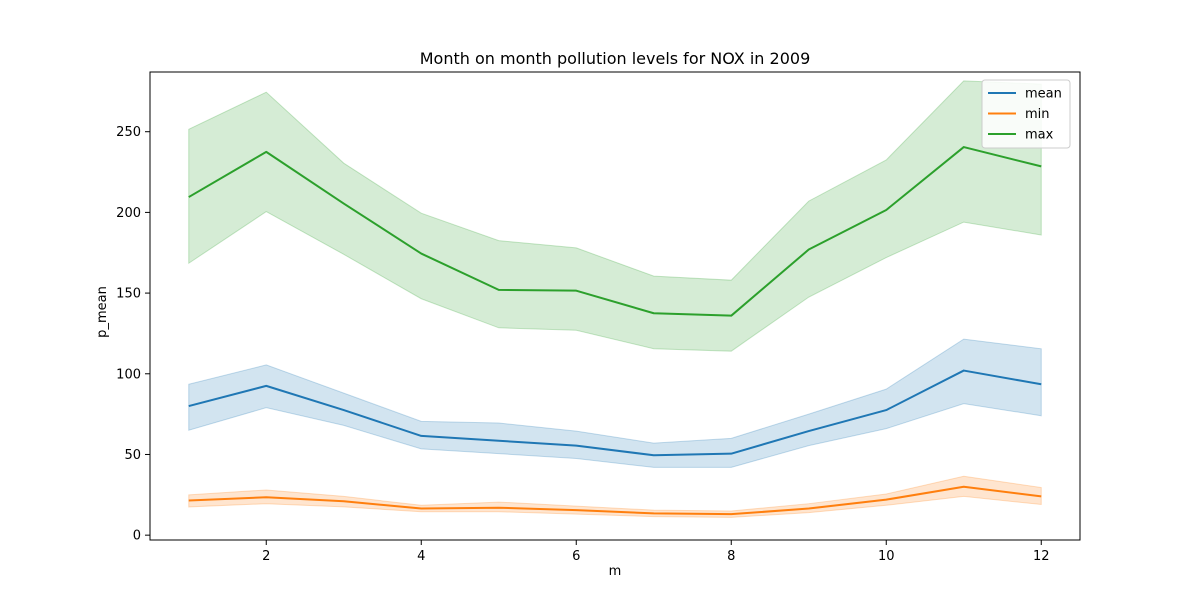 The image size is (1200, 604). I want to click on y-tick-label-250: 250, so click(128, 132).